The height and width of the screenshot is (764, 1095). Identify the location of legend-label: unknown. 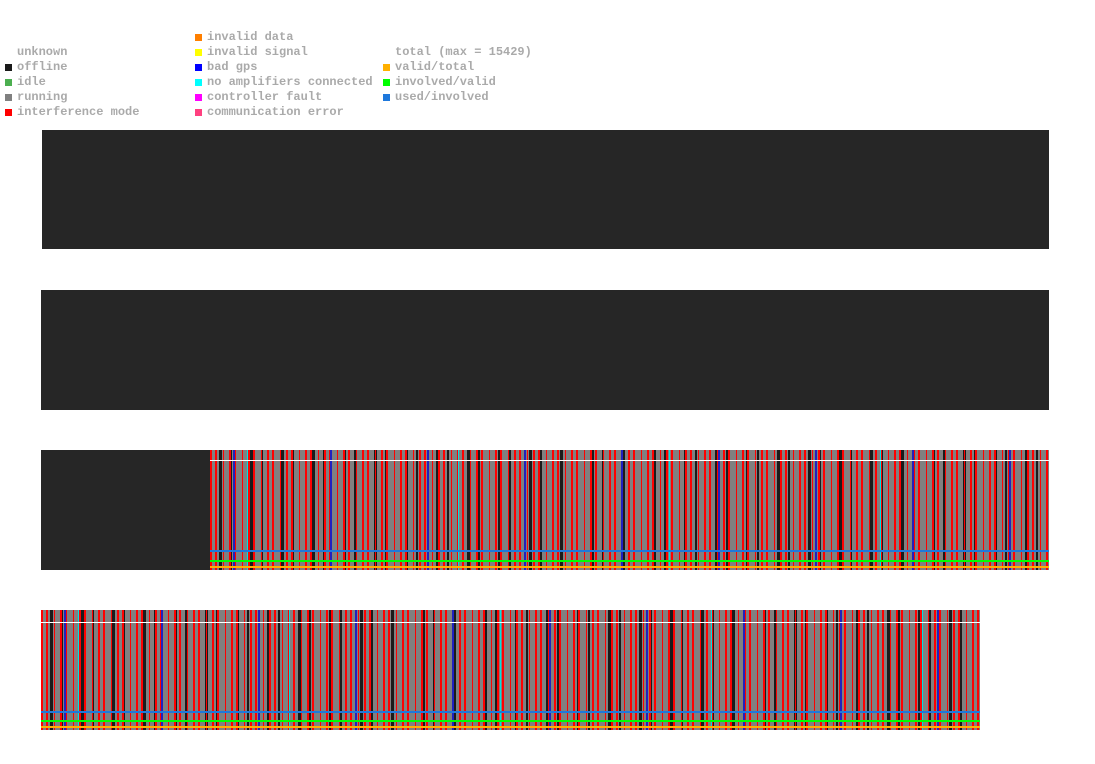
(42, 52).